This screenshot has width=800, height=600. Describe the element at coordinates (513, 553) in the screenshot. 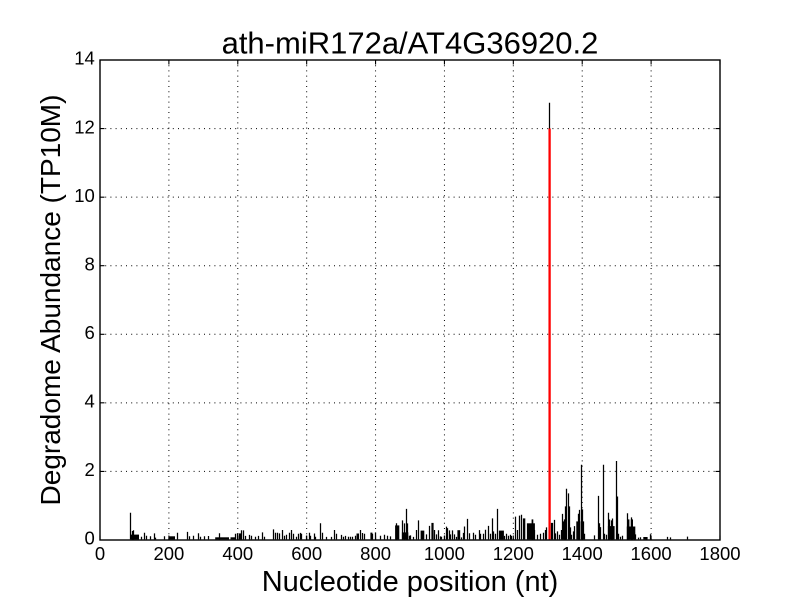

I see `svg-text: 1200` at that location.